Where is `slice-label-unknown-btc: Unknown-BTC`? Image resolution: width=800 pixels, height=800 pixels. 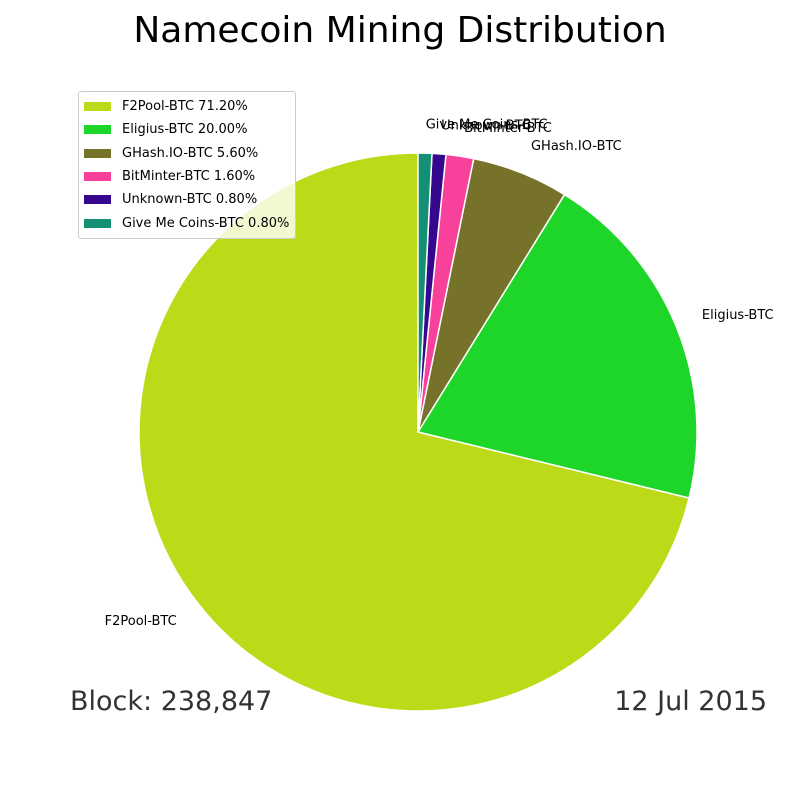 slice-label-unknown-btc: Unknown-BTC is located at coordinates (486, 125).